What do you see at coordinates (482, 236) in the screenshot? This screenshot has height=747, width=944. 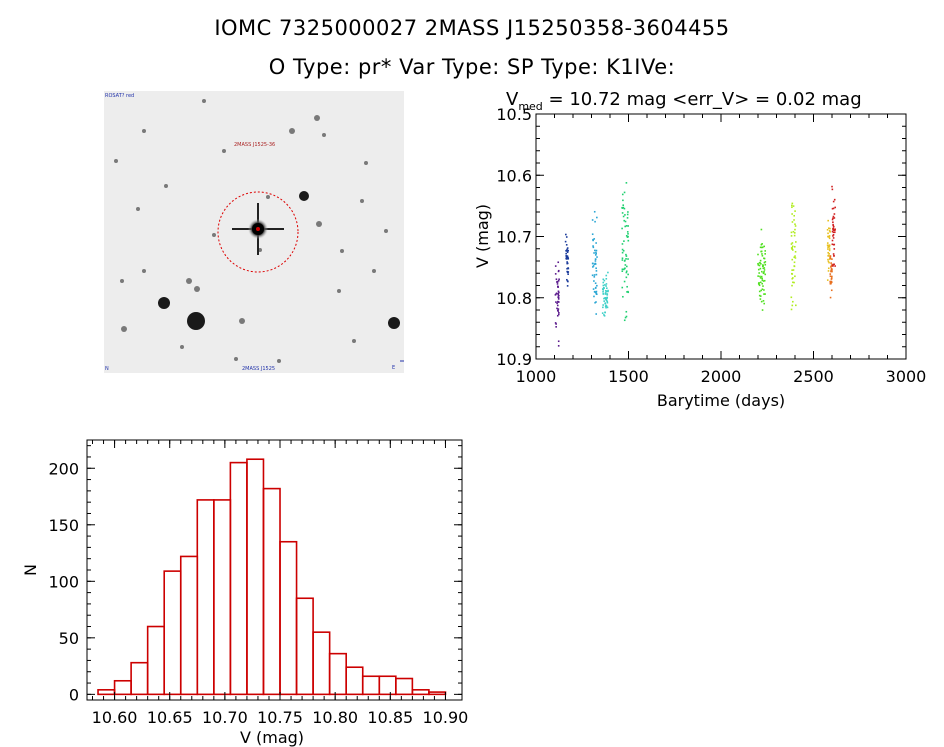 I see `light-curve-ylabel: V (mag)` at bounding box center [482, 236].